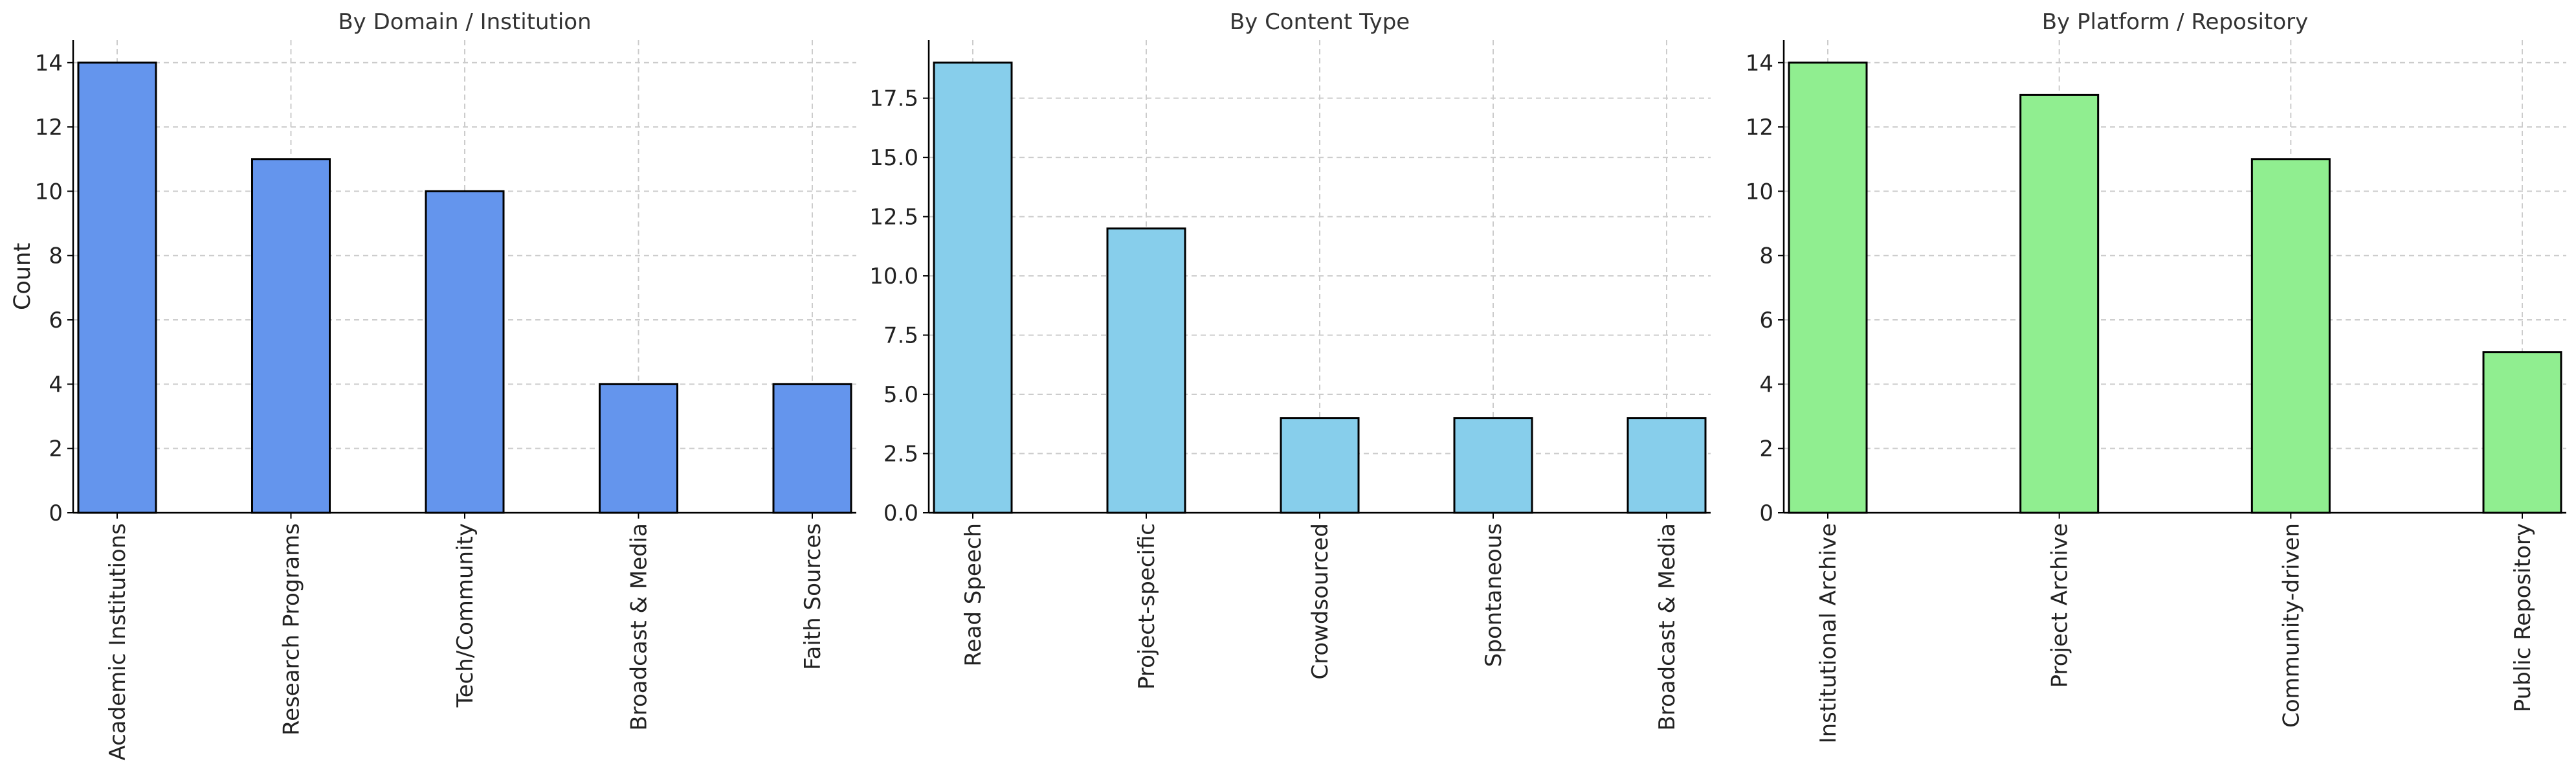 Image resolution: width=2576 pixels, height=764 pixels. Describe the element at coordinates (23, 276) in the screenshot. I see `y-axis-label: Count` at that location.